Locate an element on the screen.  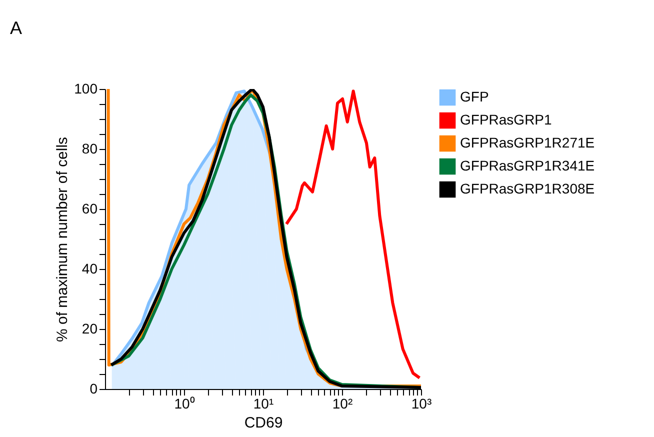
legend-label: GFP is located at coordinates (474, 96).